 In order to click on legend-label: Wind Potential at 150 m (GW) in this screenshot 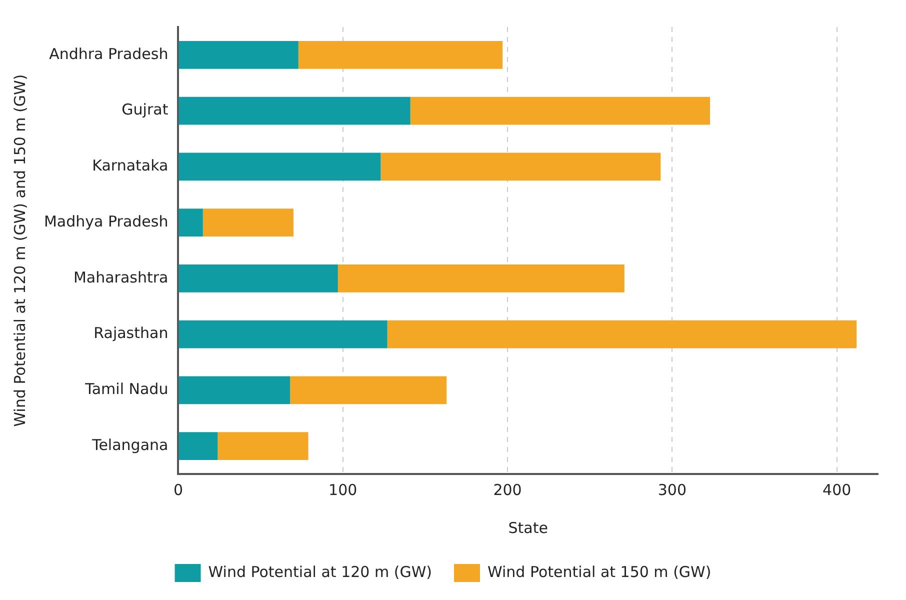, I will do `click(600, 571)`.